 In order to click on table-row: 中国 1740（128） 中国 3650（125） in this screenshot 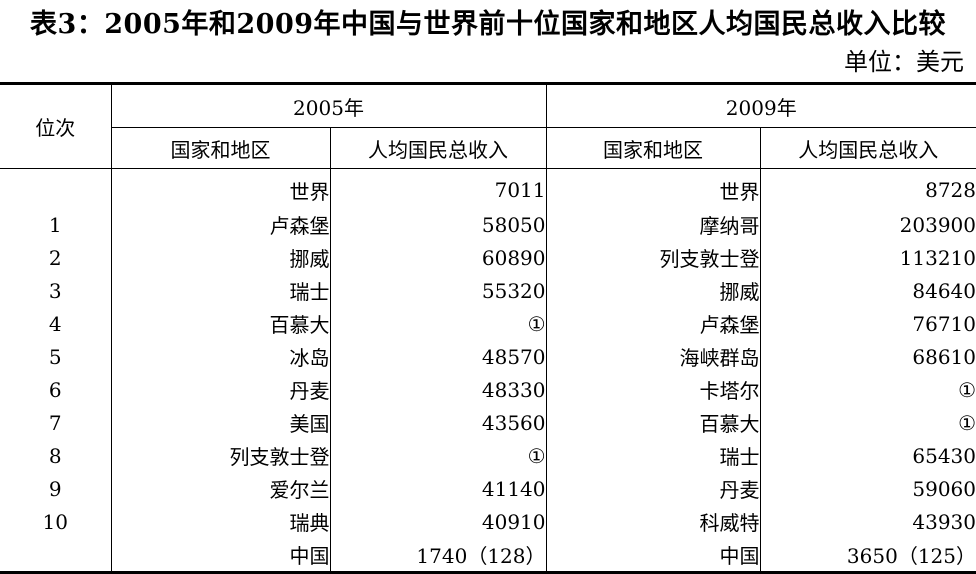, I will do `click(488, 556)`.